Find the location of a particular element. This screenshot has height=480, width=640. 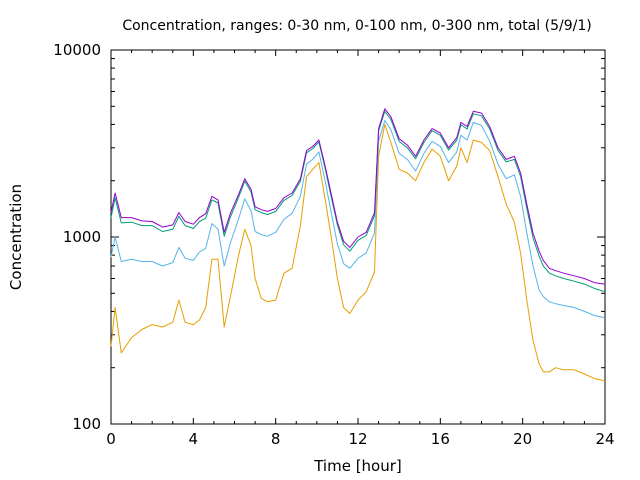

x-tick-label: 16 is located at coordinates (440, 439).